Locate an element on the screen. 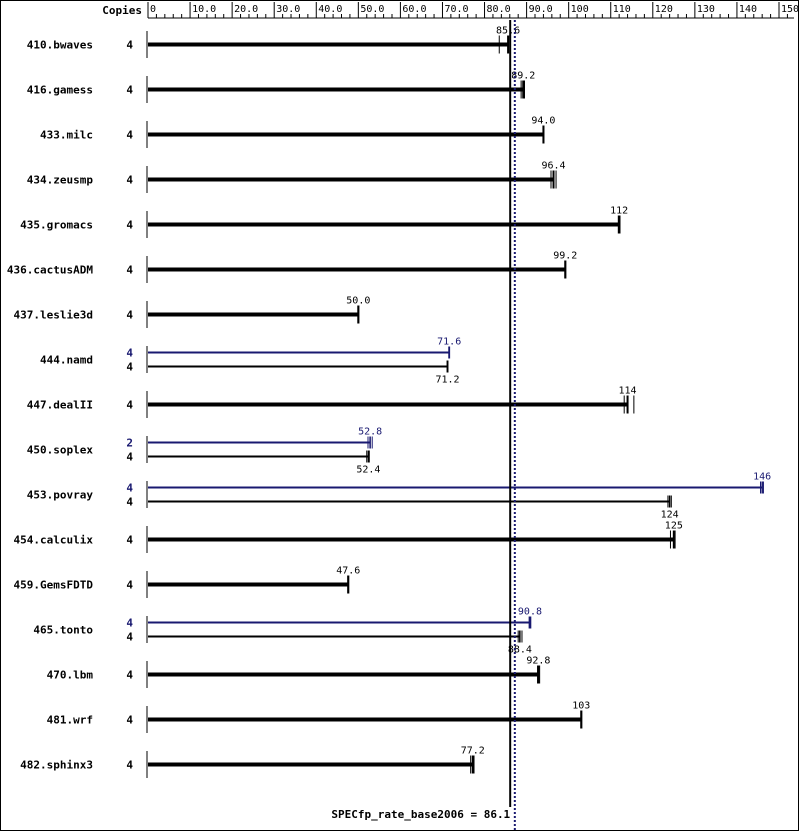 The width and height of the screenshot is (799, 835). base-value-label: 85.6 is located at coordinates (508, 31).